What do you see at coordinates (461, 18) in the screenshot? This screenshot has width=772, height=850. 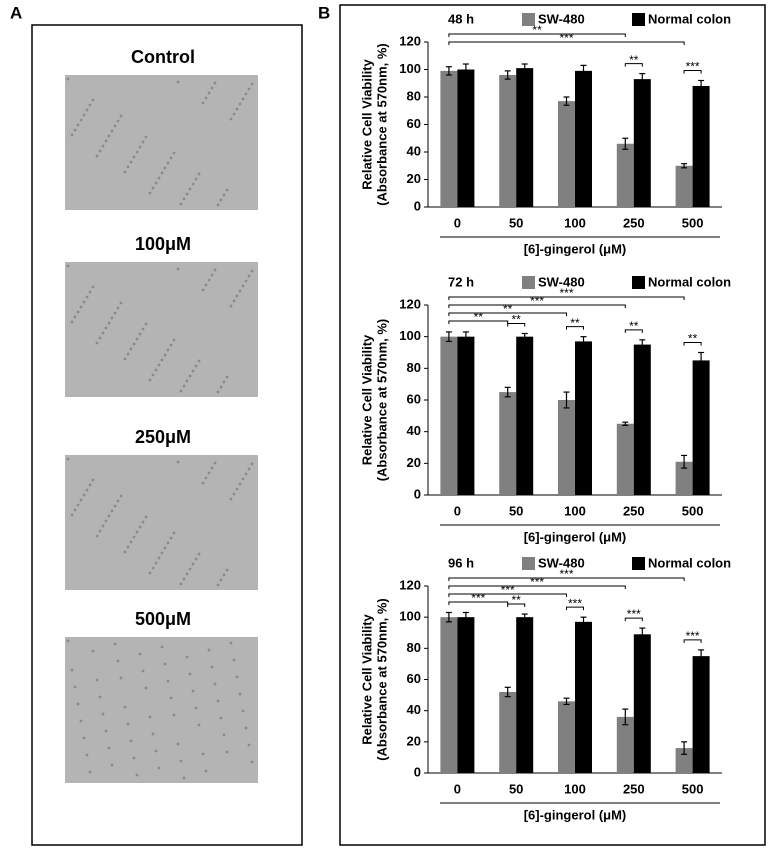 I see `chart-title: 48 h` at bounding box center [461, 18].